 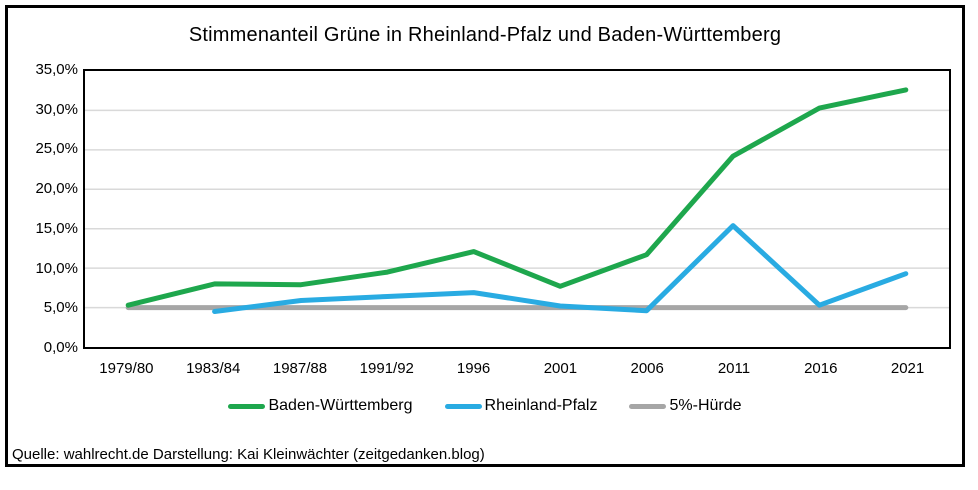 What do you see at coordinates (705, 405) in the screenshot?
I see `legend-label-huerde: 5%-Hürde` at bounding box center [705, 405].